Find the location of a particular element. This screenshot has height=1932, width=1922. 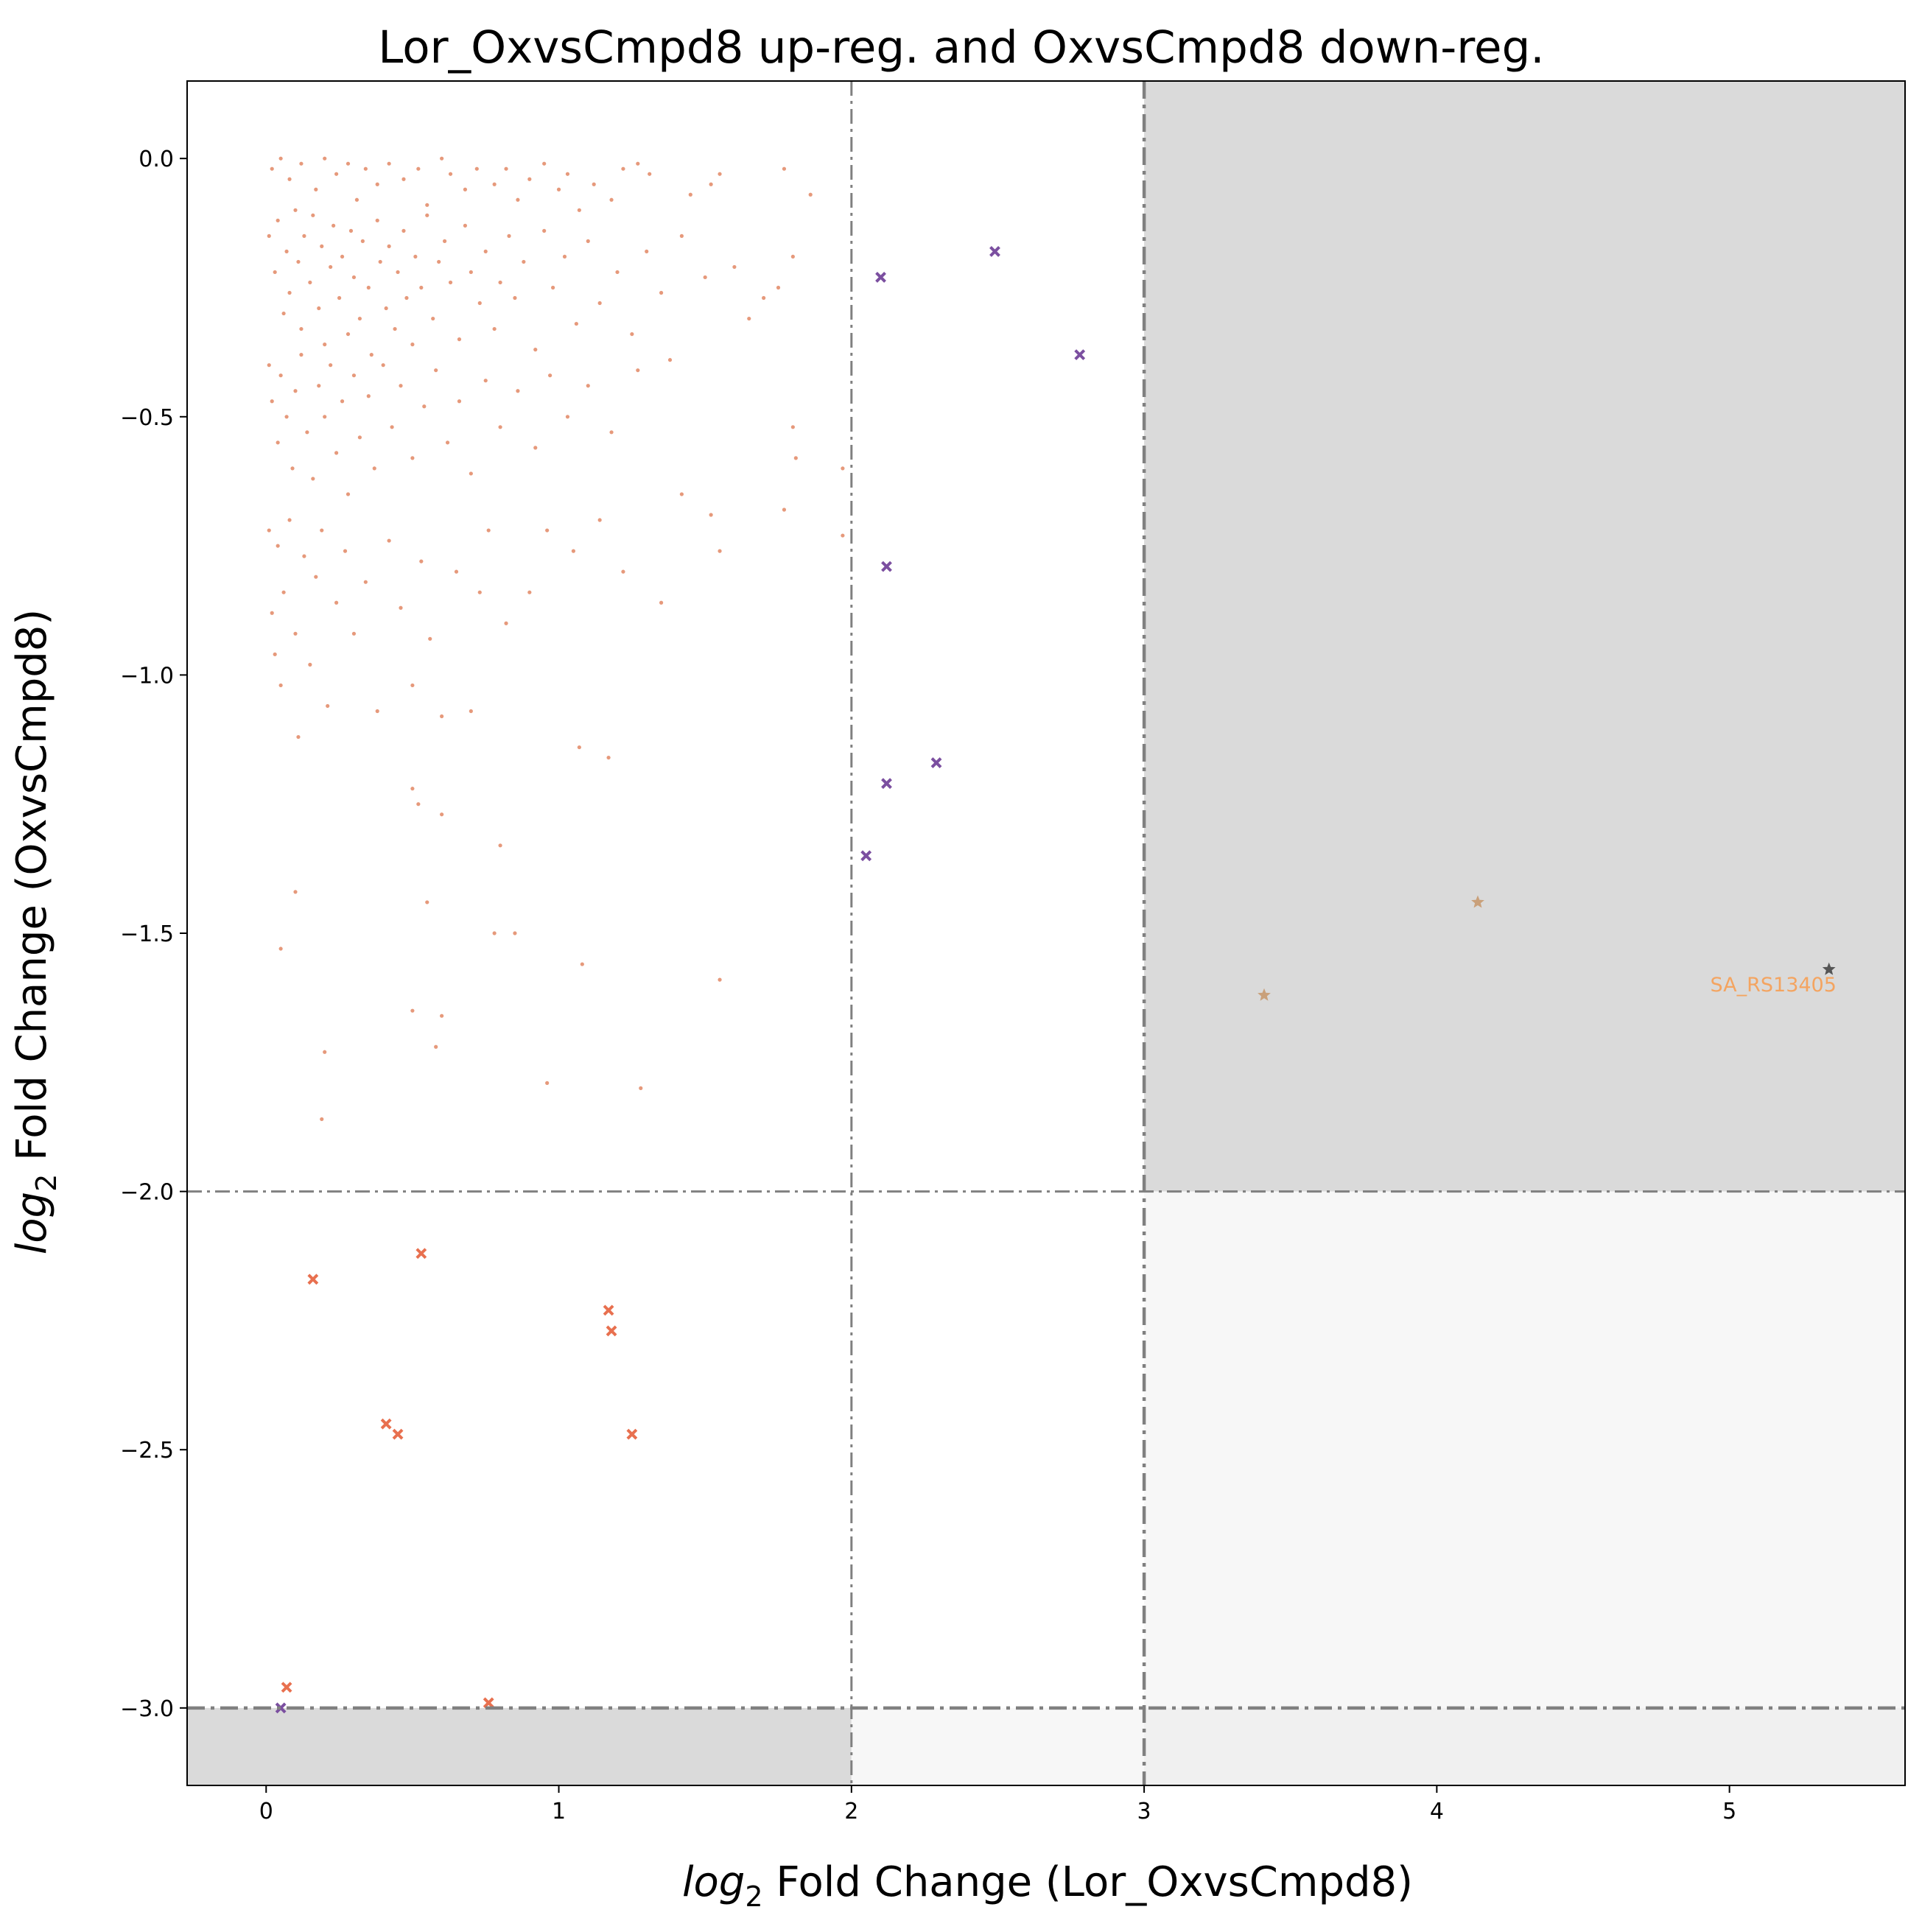

x-axis-label-text: Fold Change (Lor_OxvsCmpd8) is located at coordinates (1089, 1882).